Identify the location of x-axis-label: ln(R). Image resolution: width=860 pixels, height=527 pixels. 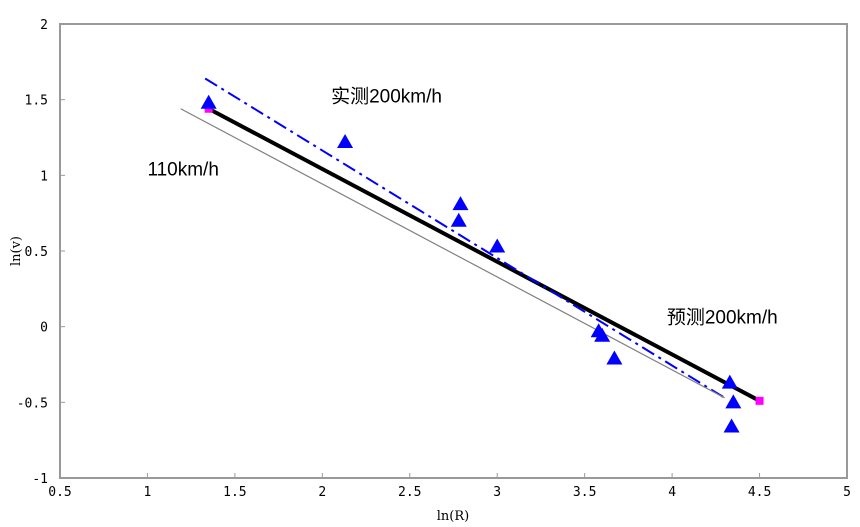
(453, 516).